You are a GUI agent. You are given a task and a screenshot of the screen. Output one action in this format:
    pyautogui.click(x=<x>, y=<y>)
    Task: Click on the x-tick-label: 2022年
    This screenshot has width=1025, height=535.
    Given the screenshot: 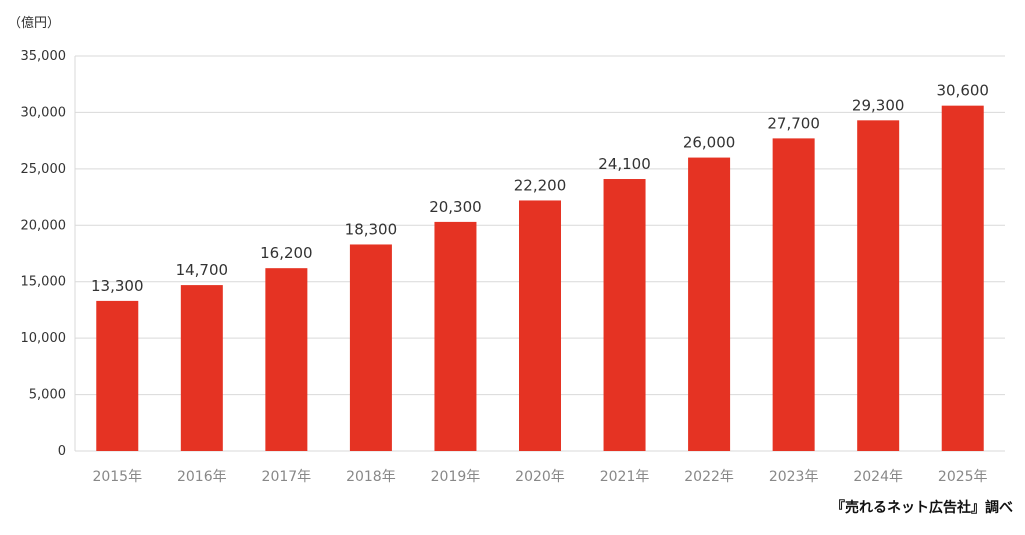 What is the action you would take?
    pyautogui.click(x=709, y=477)
    